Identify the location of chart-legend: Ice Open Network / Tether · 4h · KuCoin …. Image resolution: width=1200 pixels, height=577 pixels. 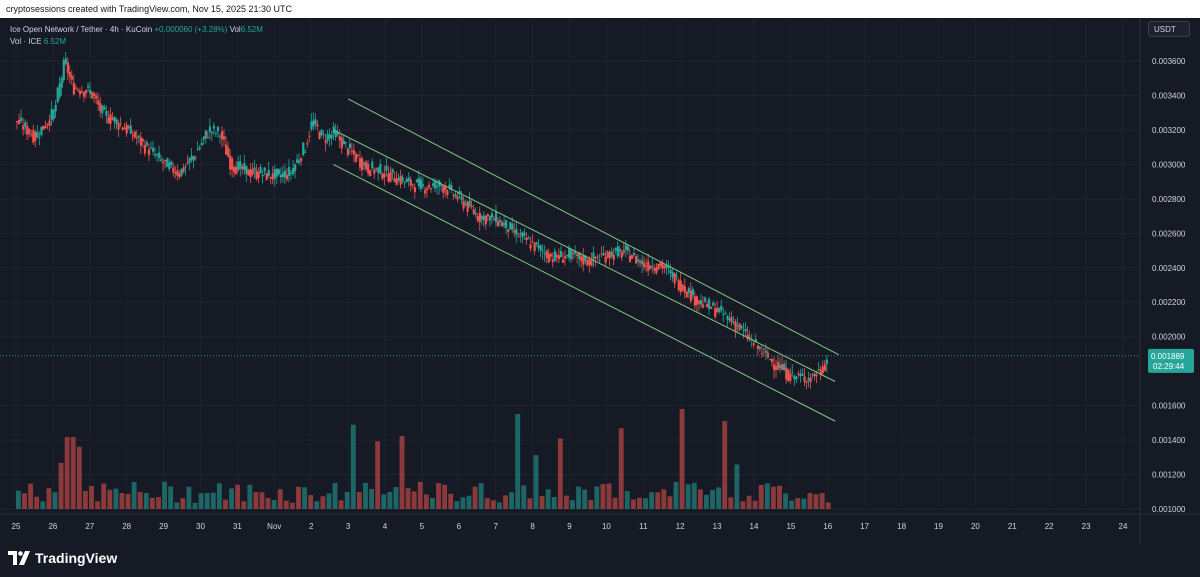
(136, 36).